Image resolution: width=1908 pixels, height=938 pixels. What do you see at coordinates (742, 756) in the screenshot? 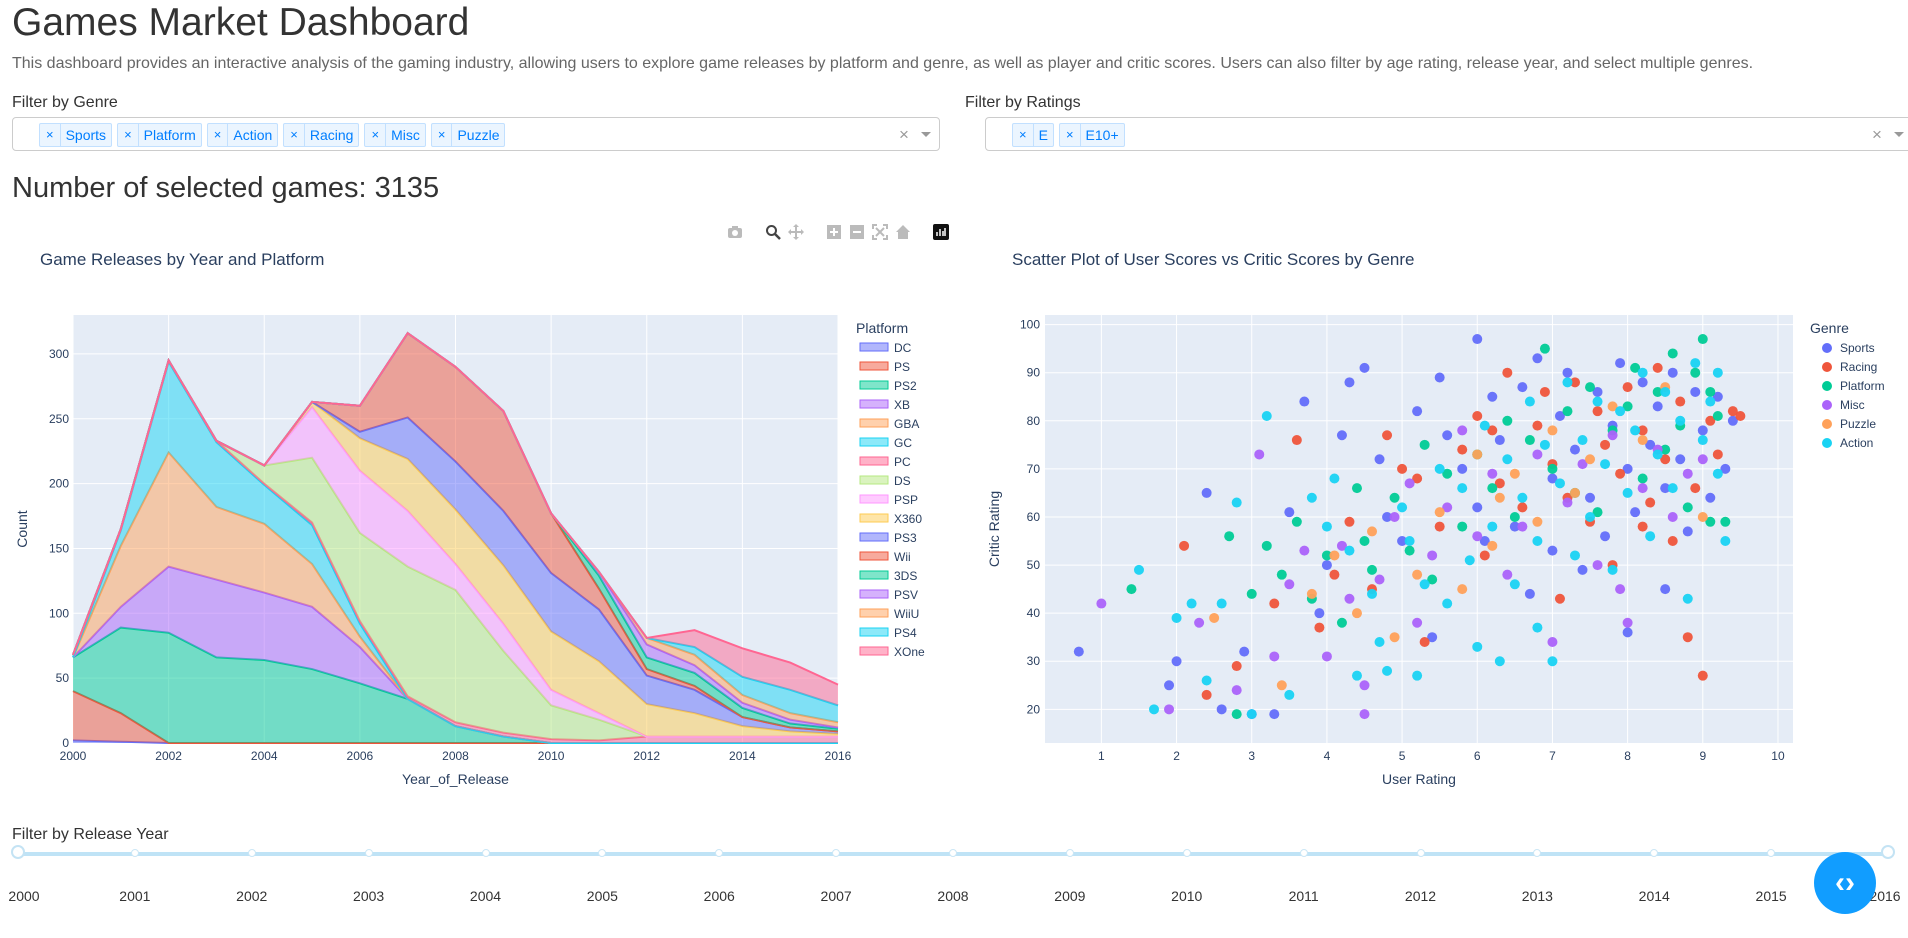
I see `x-tick-label: 2014` at bounding box center [742, 756].